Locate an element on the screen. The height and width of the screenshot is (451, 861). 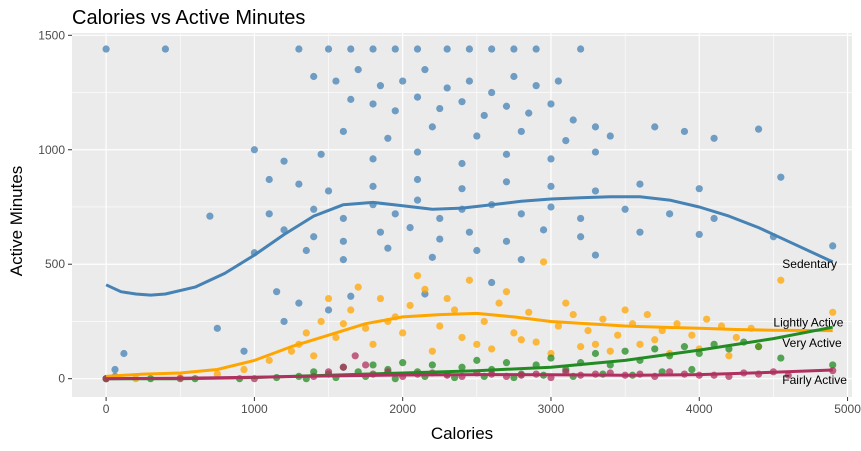
series-label: Very Active is located at coordinates (812, 343).